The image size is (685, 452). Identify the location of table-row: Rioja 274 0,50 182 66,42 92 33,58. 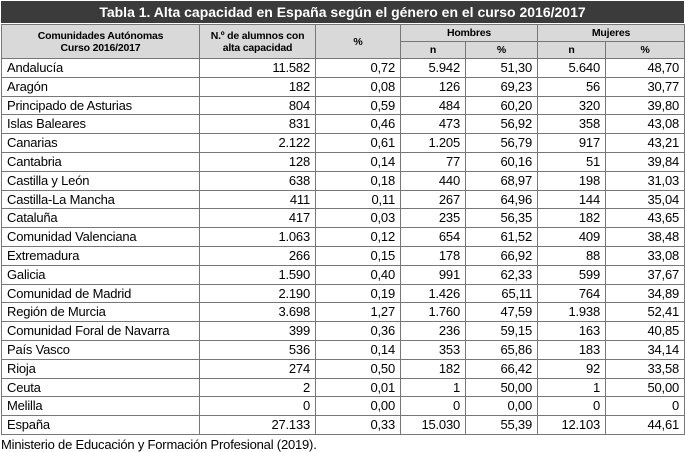
(343, 368).